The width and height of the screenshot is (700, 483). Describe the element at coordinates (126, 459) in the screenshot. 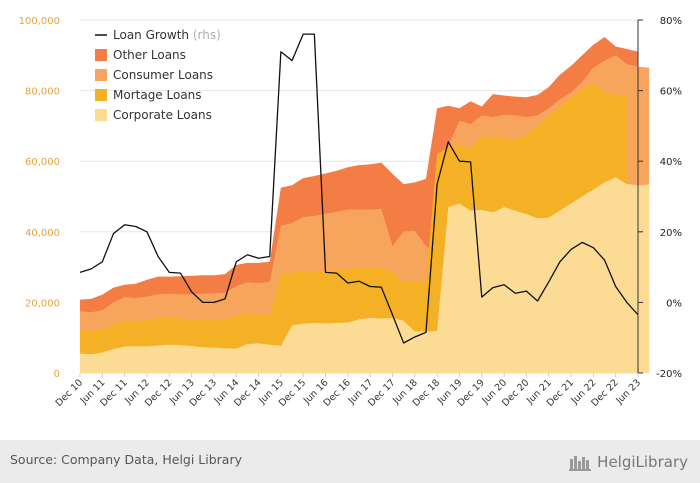

I see `source-note: Source: Company Data, Helgi Library` at that location.